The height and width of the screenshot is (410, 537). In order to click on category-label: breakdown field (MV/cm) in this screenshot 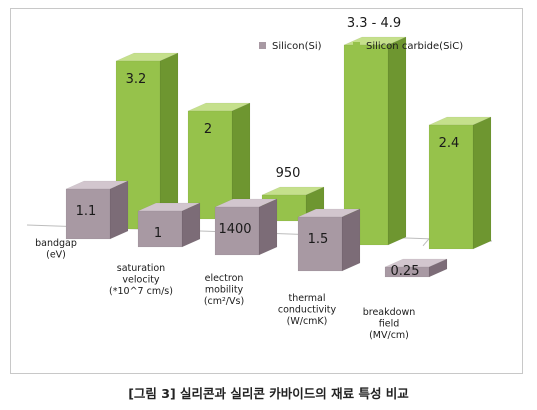, I will do `click(389, 324)`.